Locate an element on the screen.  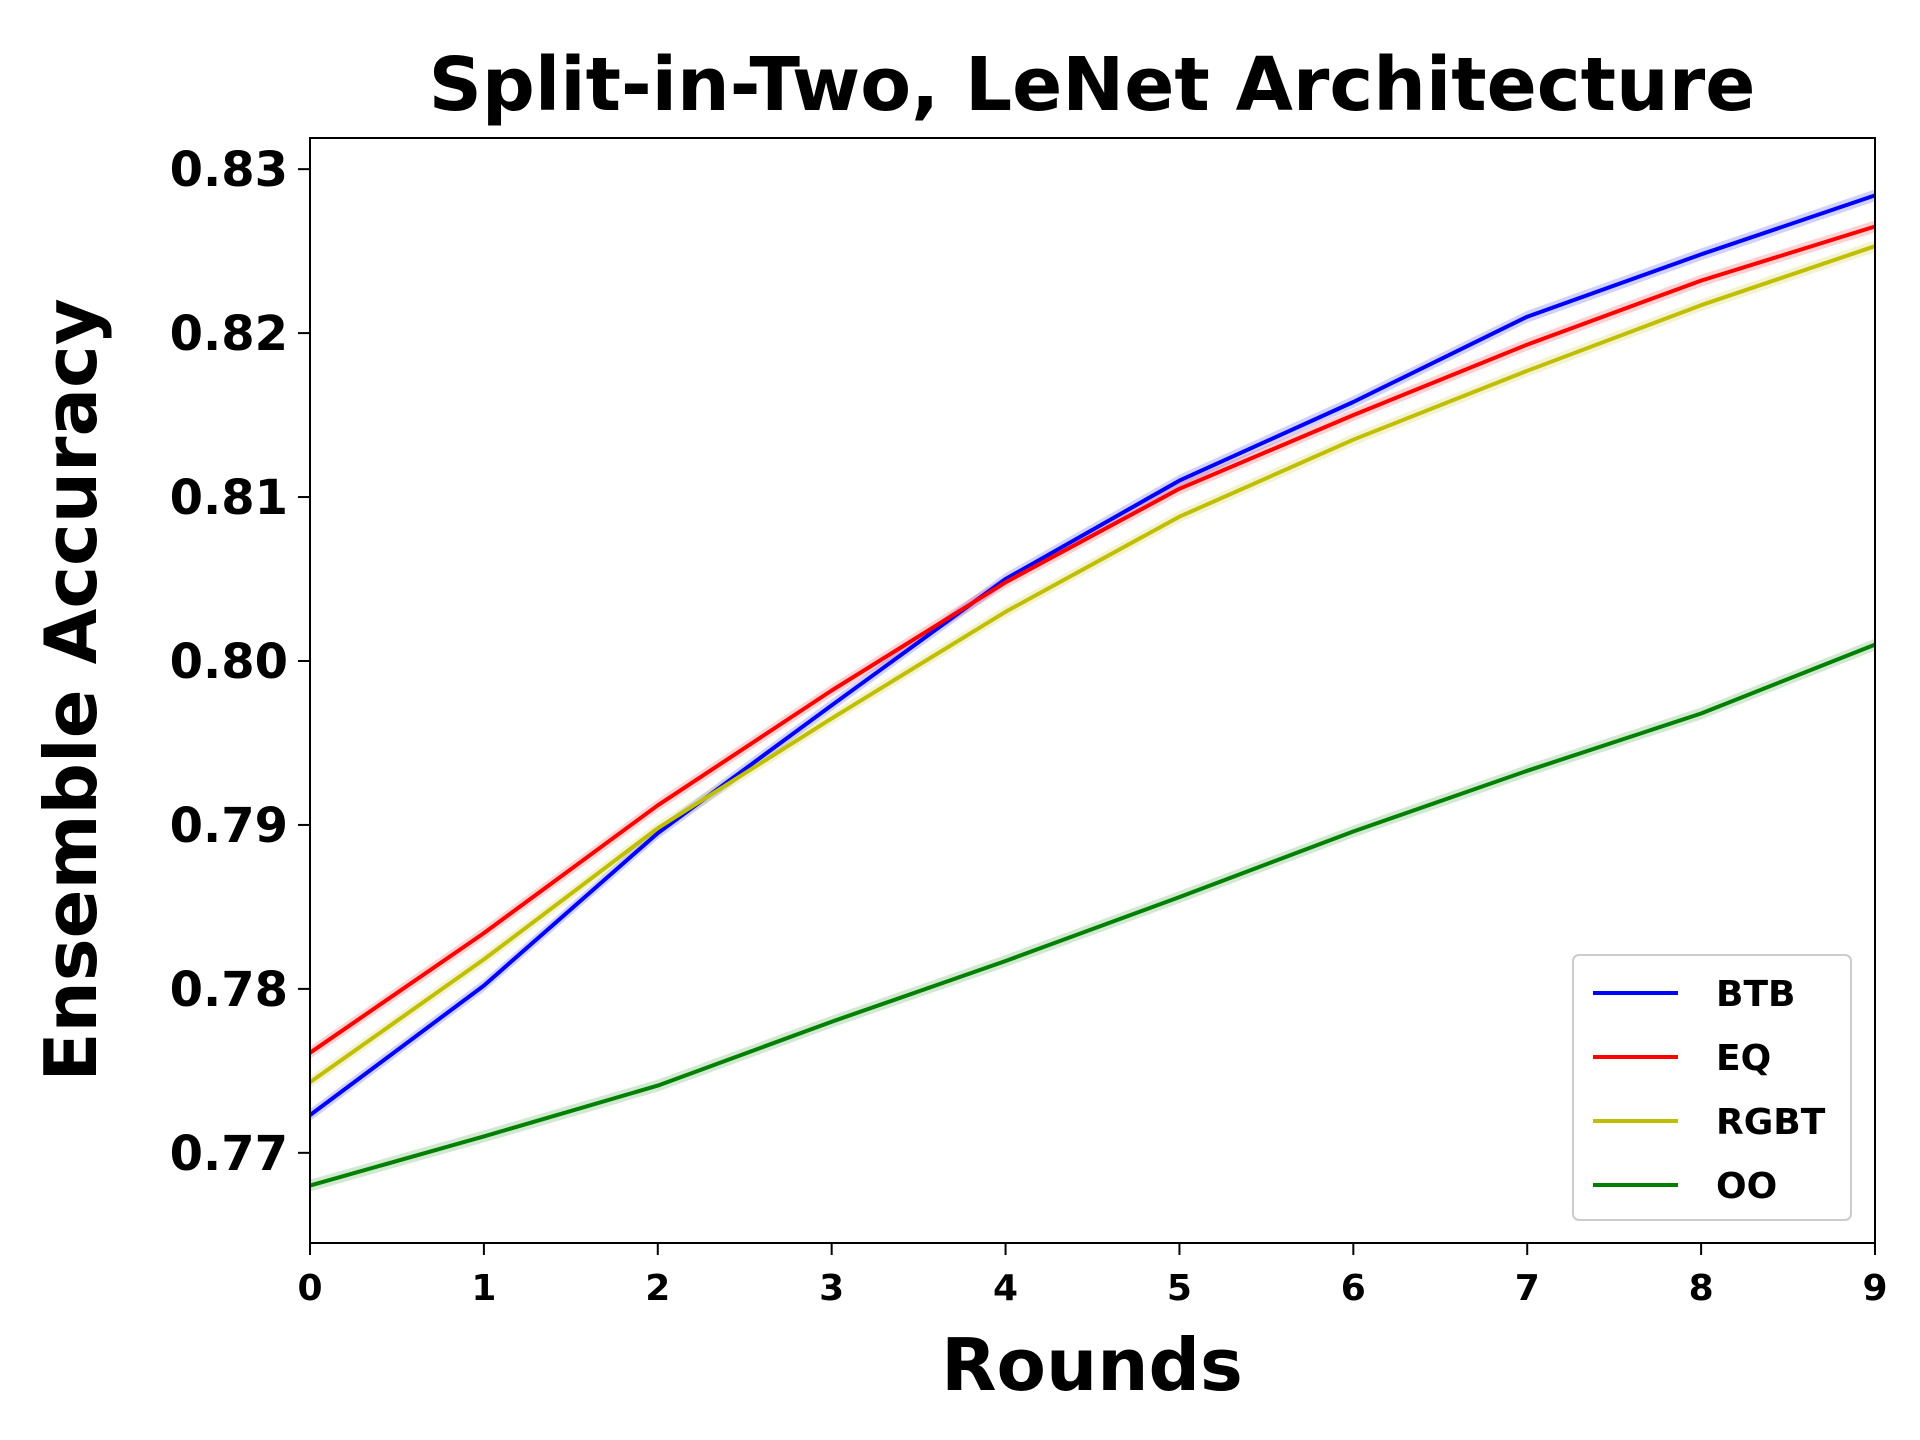
legend-box is located at coordinates (1712, 1087).